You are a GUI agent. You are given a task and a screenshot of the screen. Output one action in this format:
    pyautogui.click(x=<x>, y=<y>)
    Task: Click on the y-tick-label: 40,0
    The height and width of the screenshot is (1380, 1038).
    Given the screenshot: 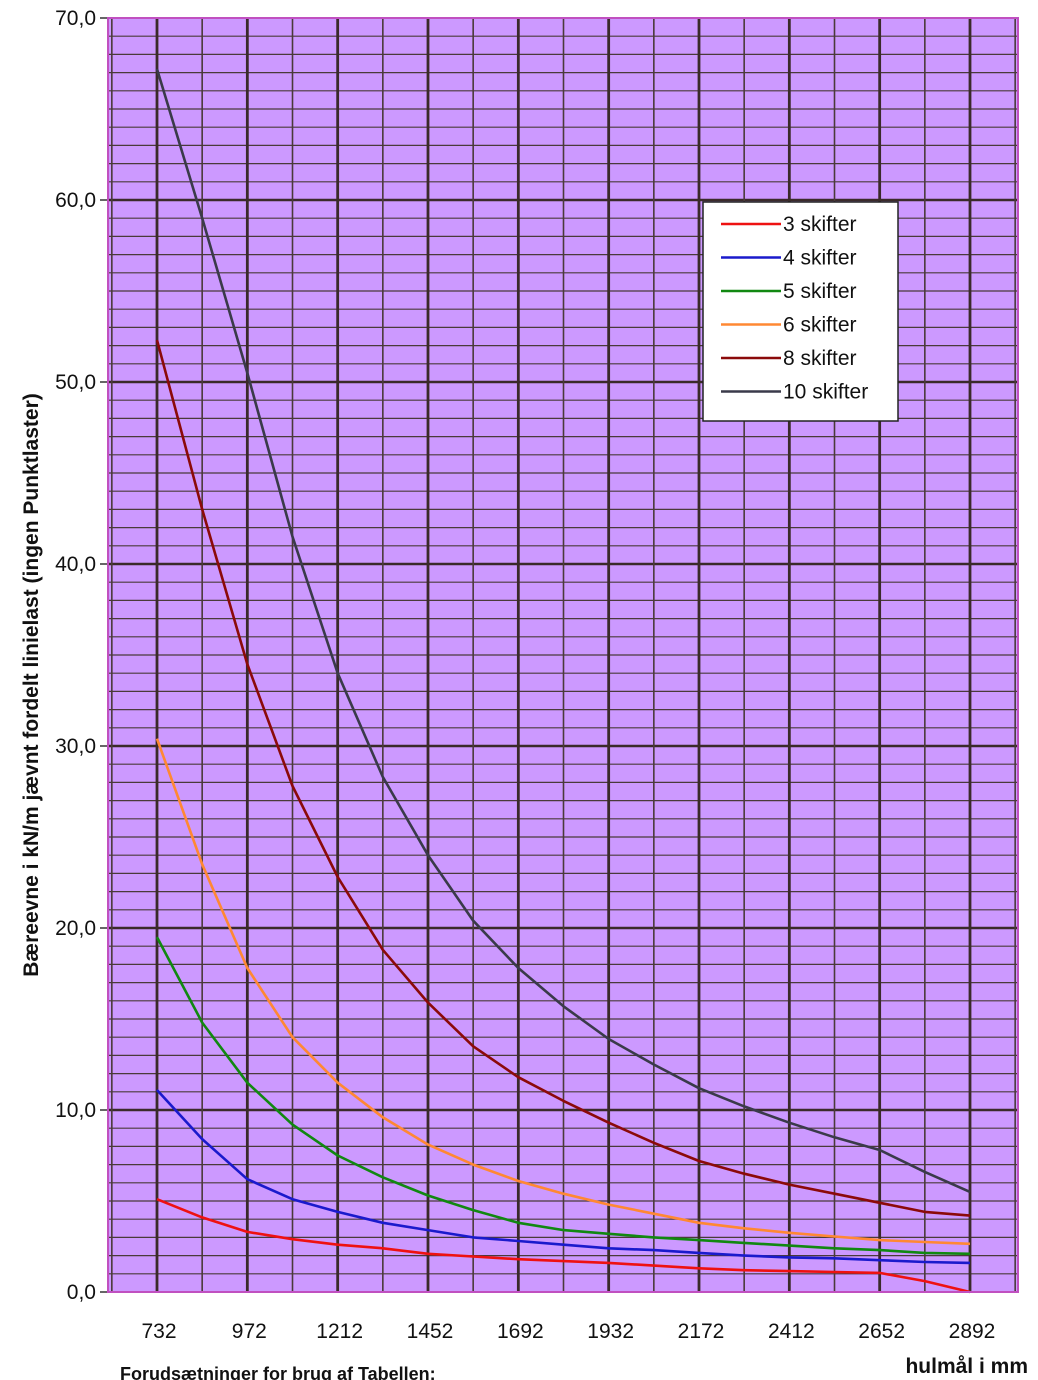 What is the action you would take?
    pyautogui.click(x=75, y=564)
    